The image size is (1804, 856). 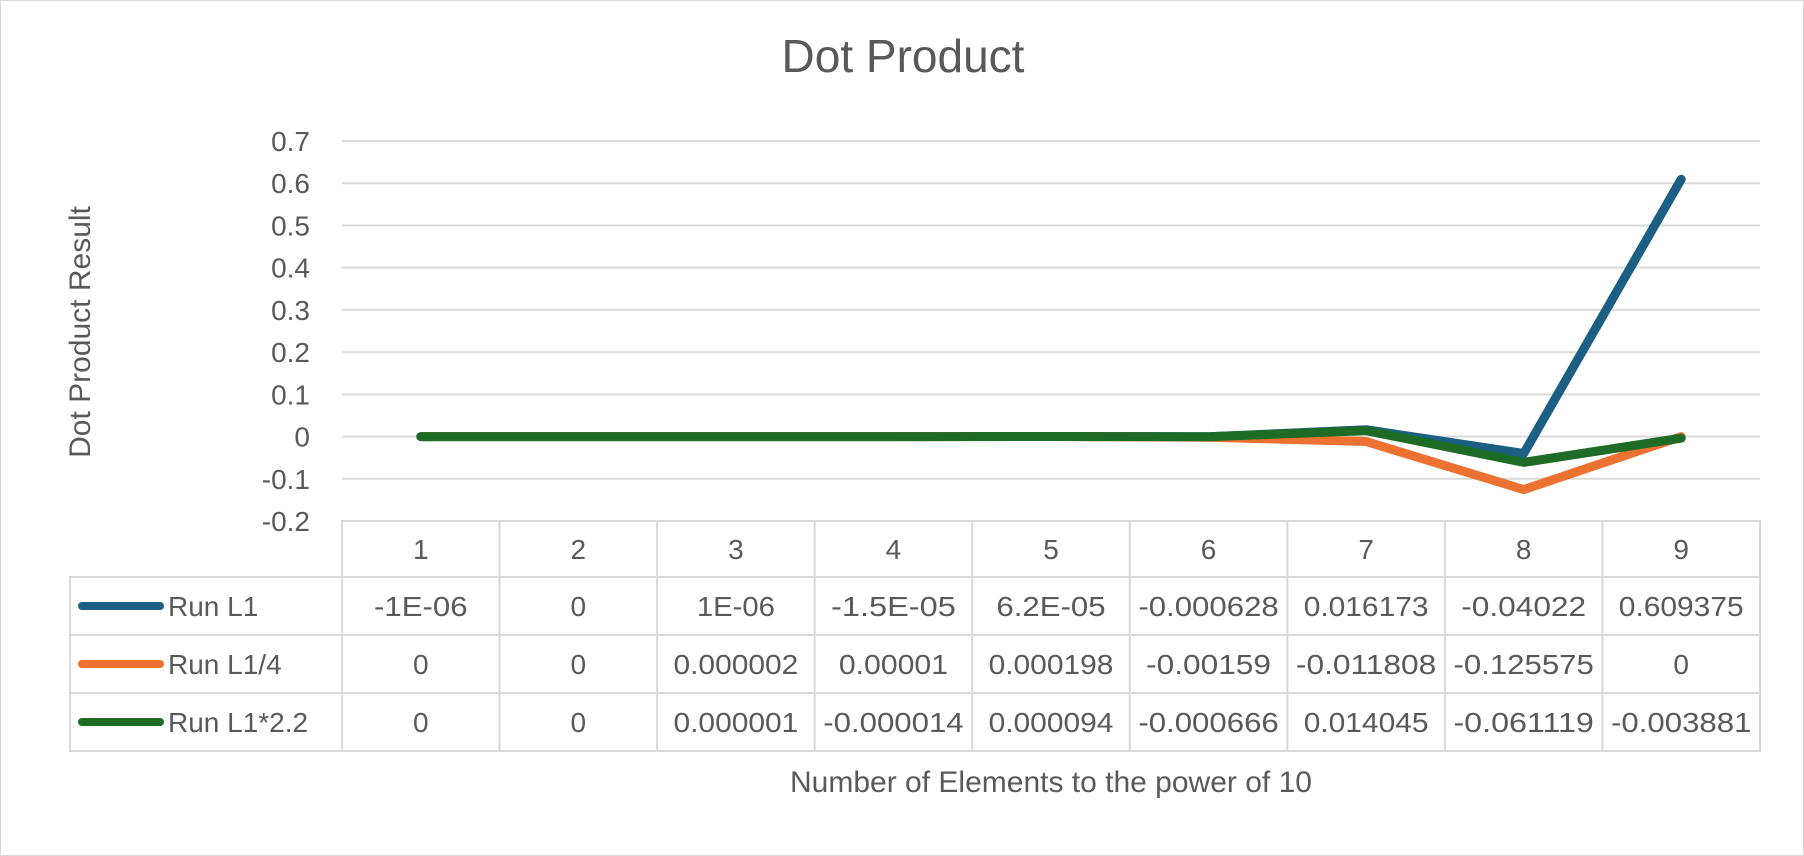 What do you see at coordinates (290, 183) in the screenshot?
I see `y-tick-label: 0.6` at bounding box center [290, 183].